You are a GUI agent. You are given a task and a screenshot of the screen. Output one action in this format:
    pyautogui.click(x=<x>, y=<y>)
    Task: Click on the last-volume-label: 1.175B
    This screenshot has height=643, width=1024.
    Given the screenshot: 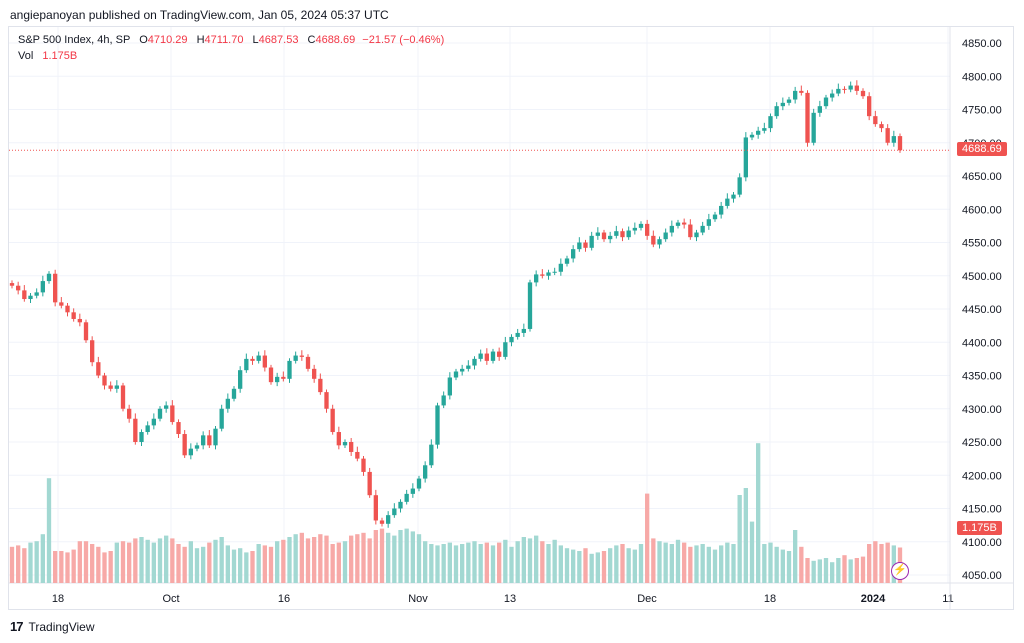 What is the action you would take?
    pyautogui.click(x=979, y=528)
    